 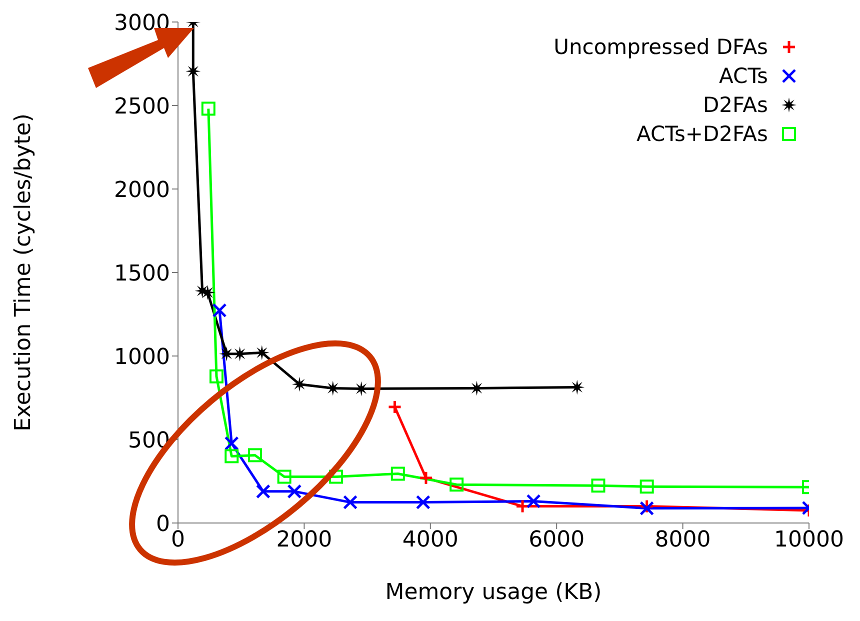 I want to click on x-tick-label: 6000, so click(x=556, y=540).